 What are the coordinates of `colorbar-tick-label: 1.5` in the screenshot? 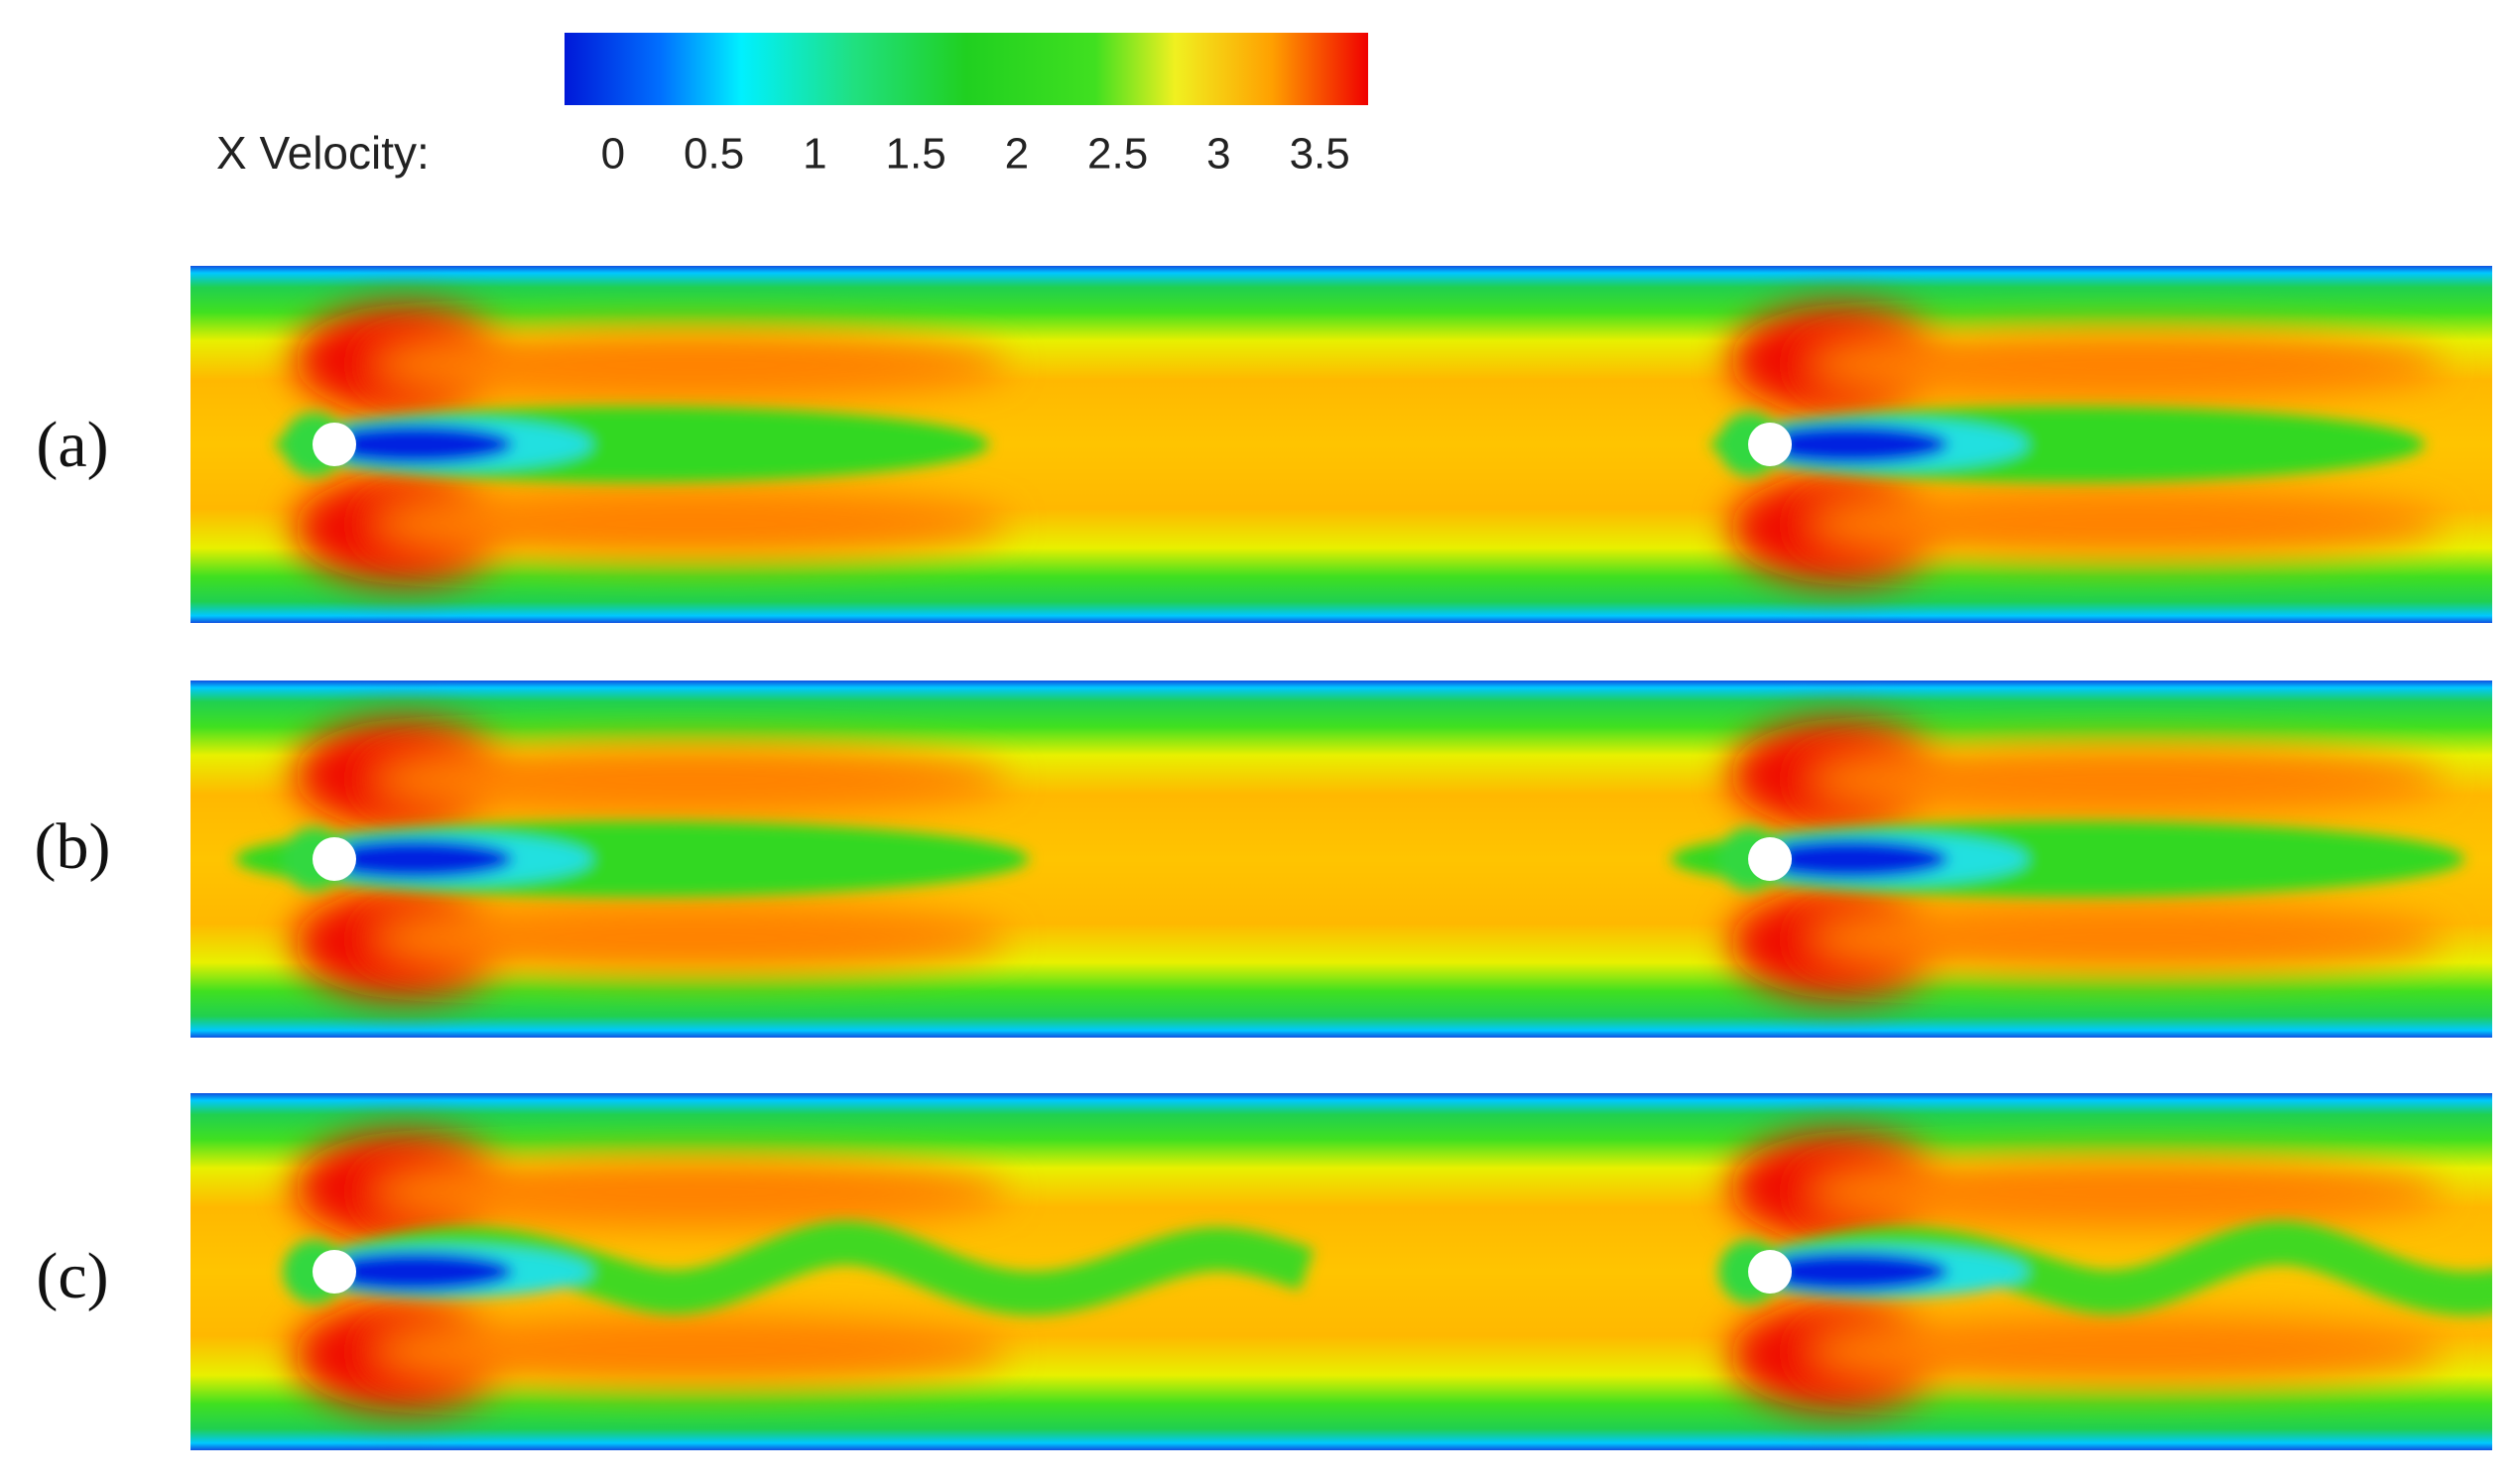 It's located at (916, 154).